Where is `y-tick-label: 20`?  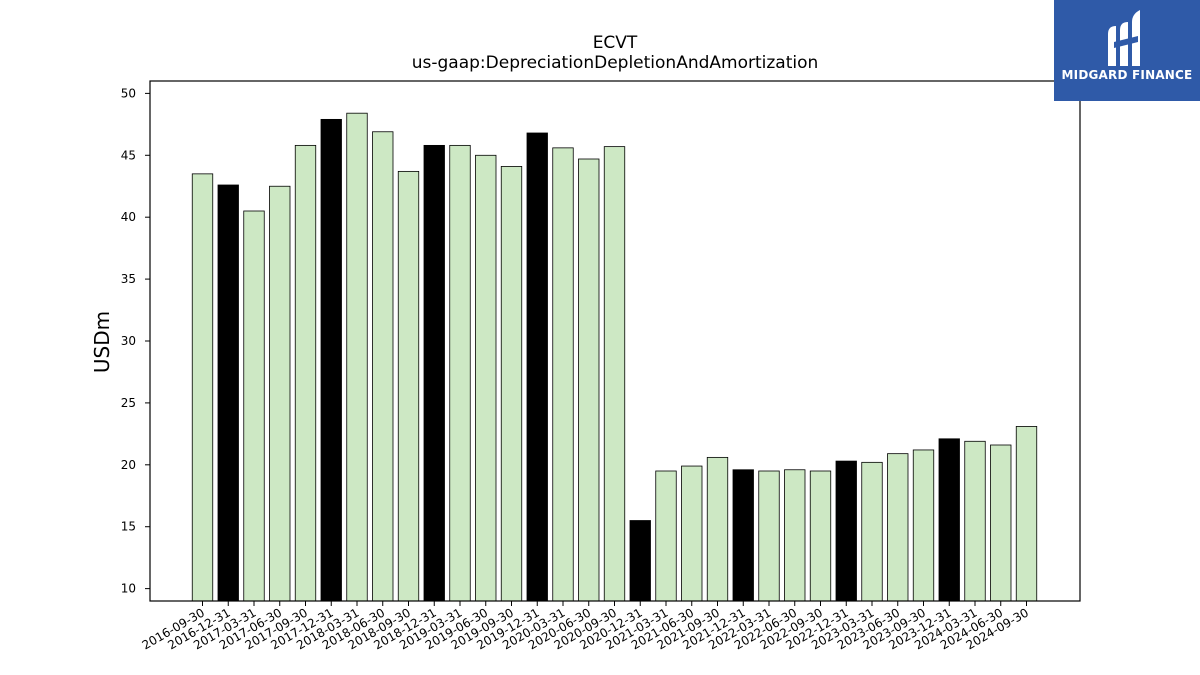
y-tick-label: 20 is located at coordinates (128, 465).